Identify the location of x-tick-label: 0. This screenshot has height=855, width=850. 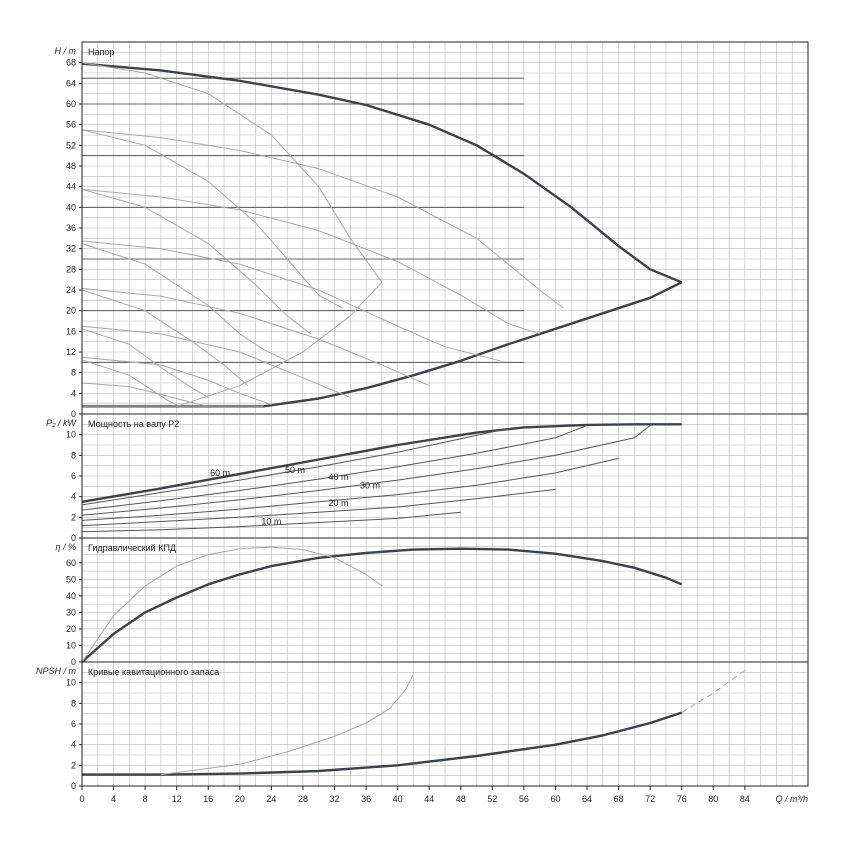
(81, 799).